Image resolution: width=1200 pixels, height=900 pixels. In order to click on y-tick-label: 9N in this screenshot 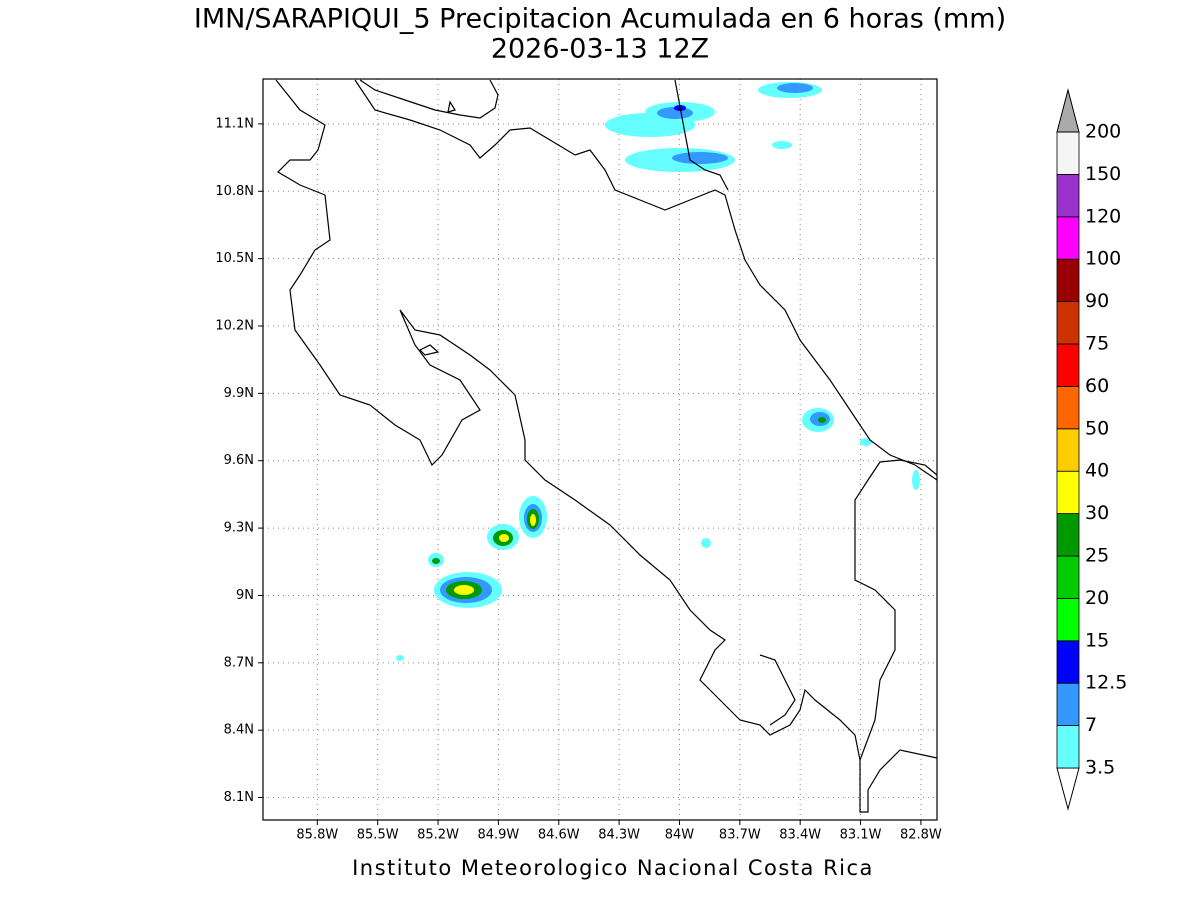, I will do `click(245, 595)`.